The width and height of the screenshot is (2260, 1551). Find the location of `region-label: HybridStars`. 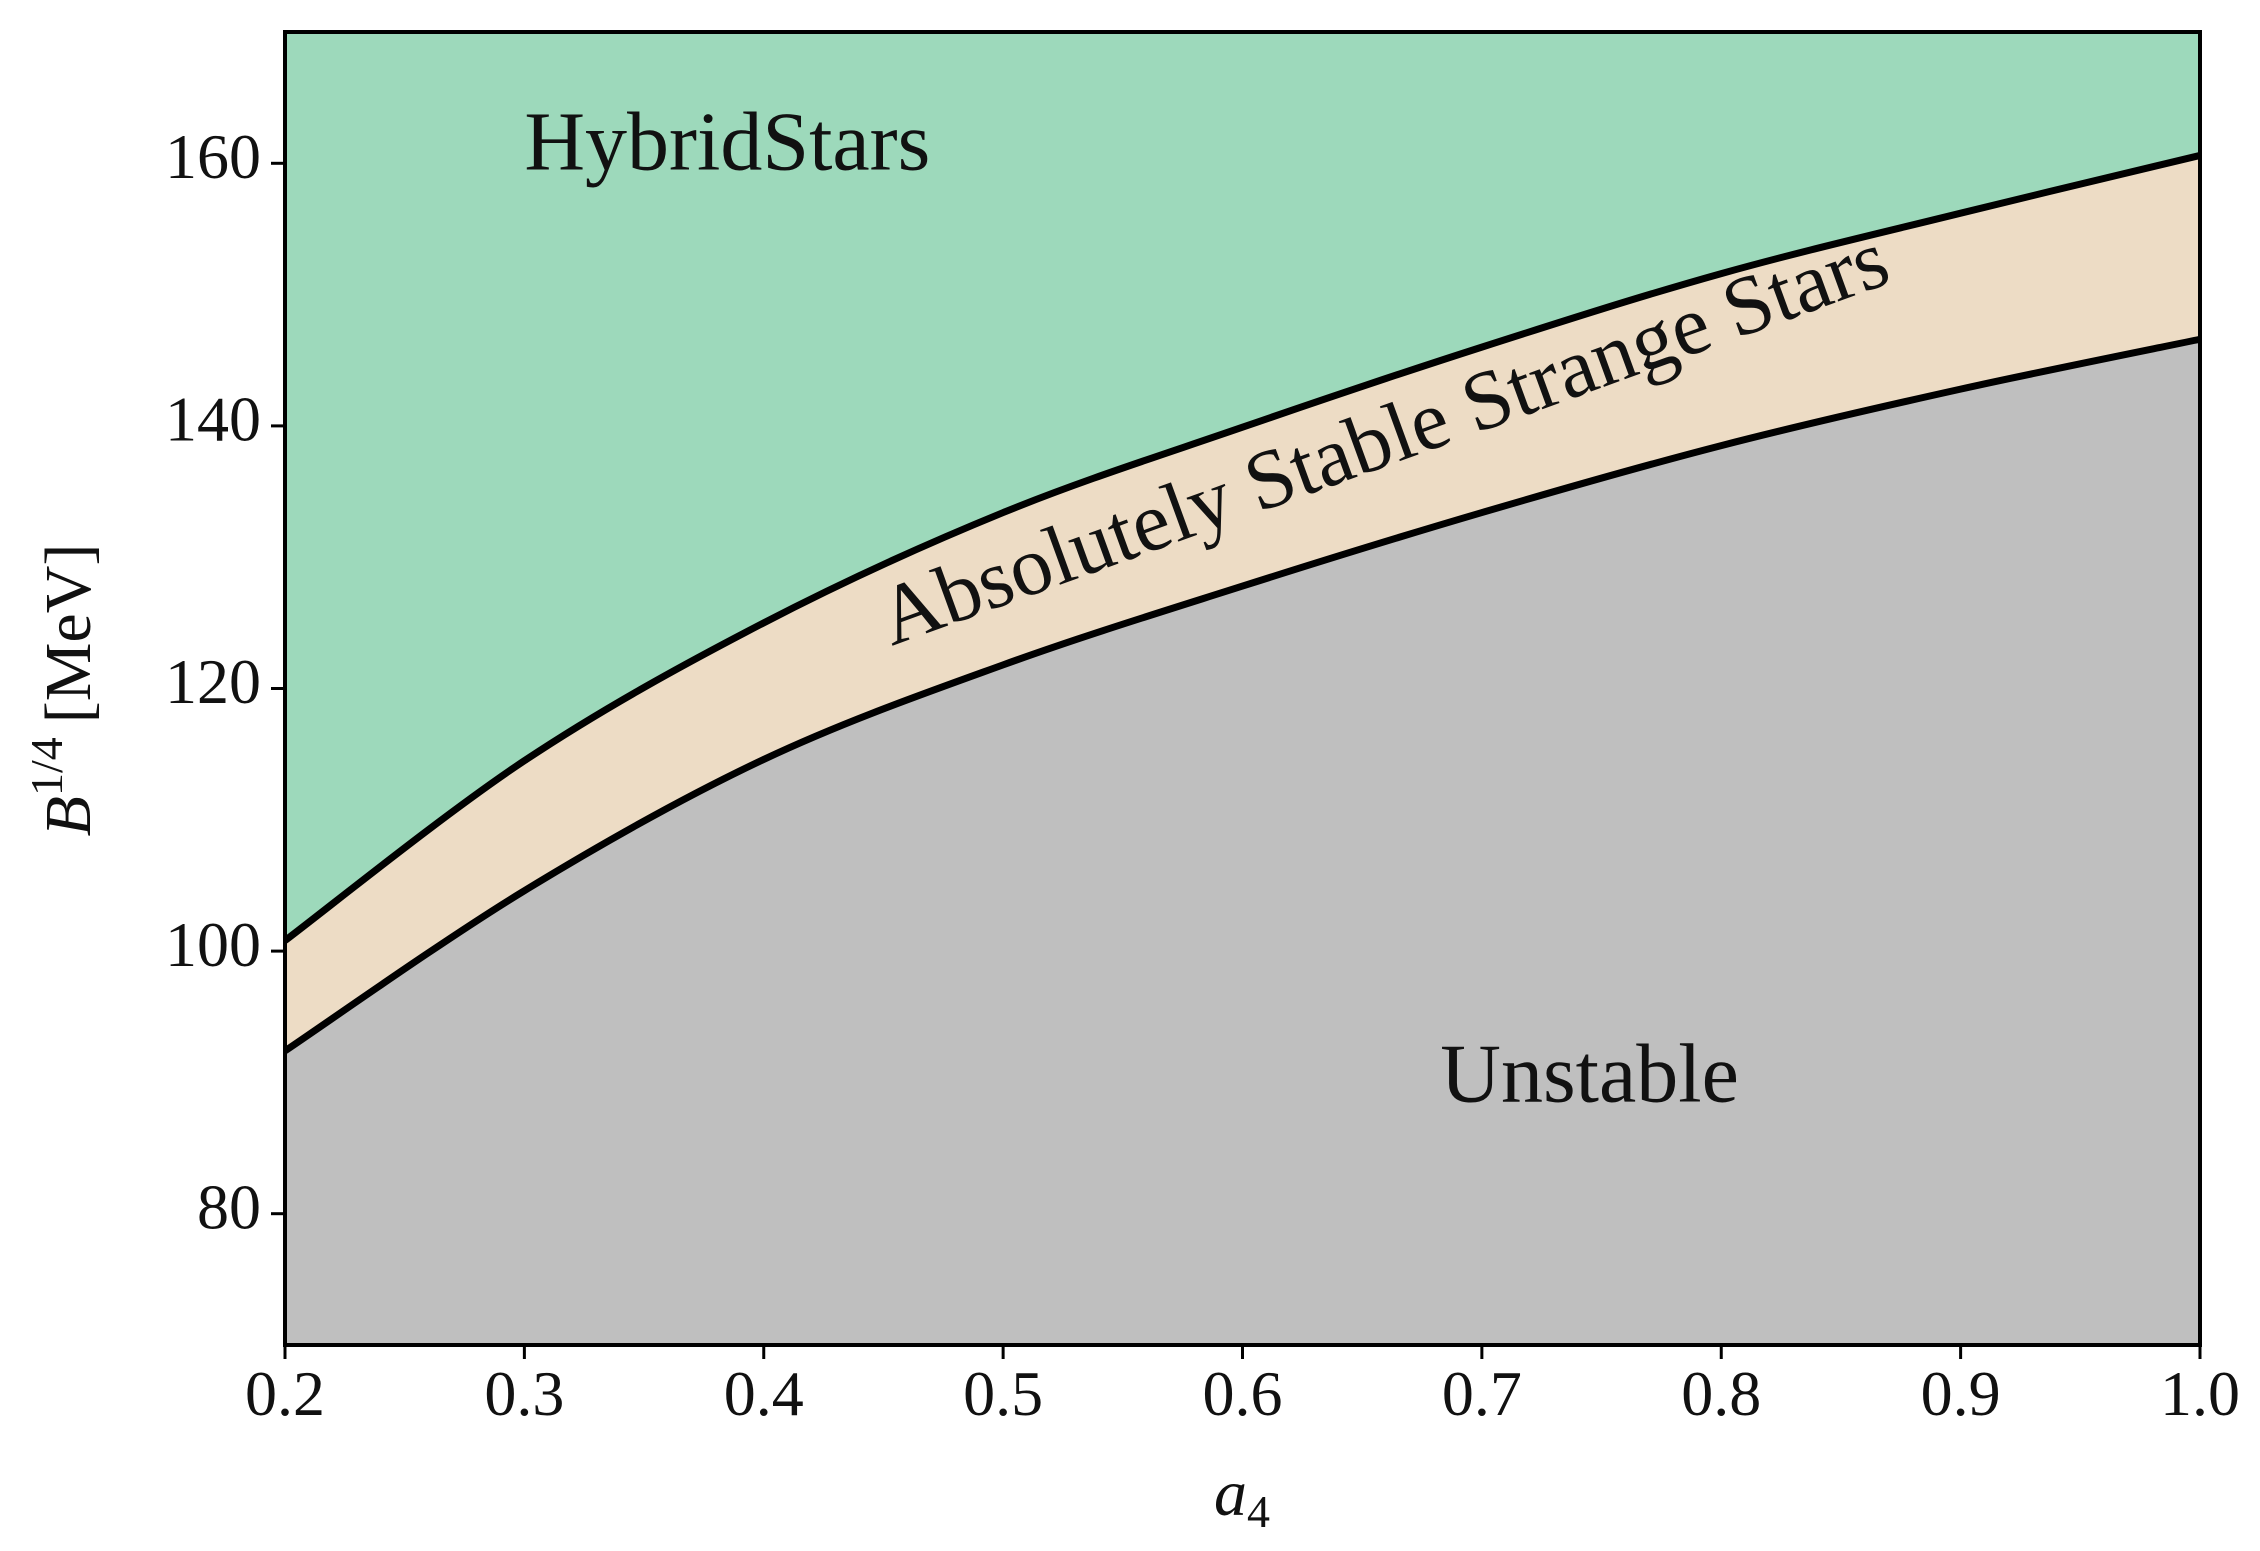

region-label: HybridStars is located at coordinates (727, 141).